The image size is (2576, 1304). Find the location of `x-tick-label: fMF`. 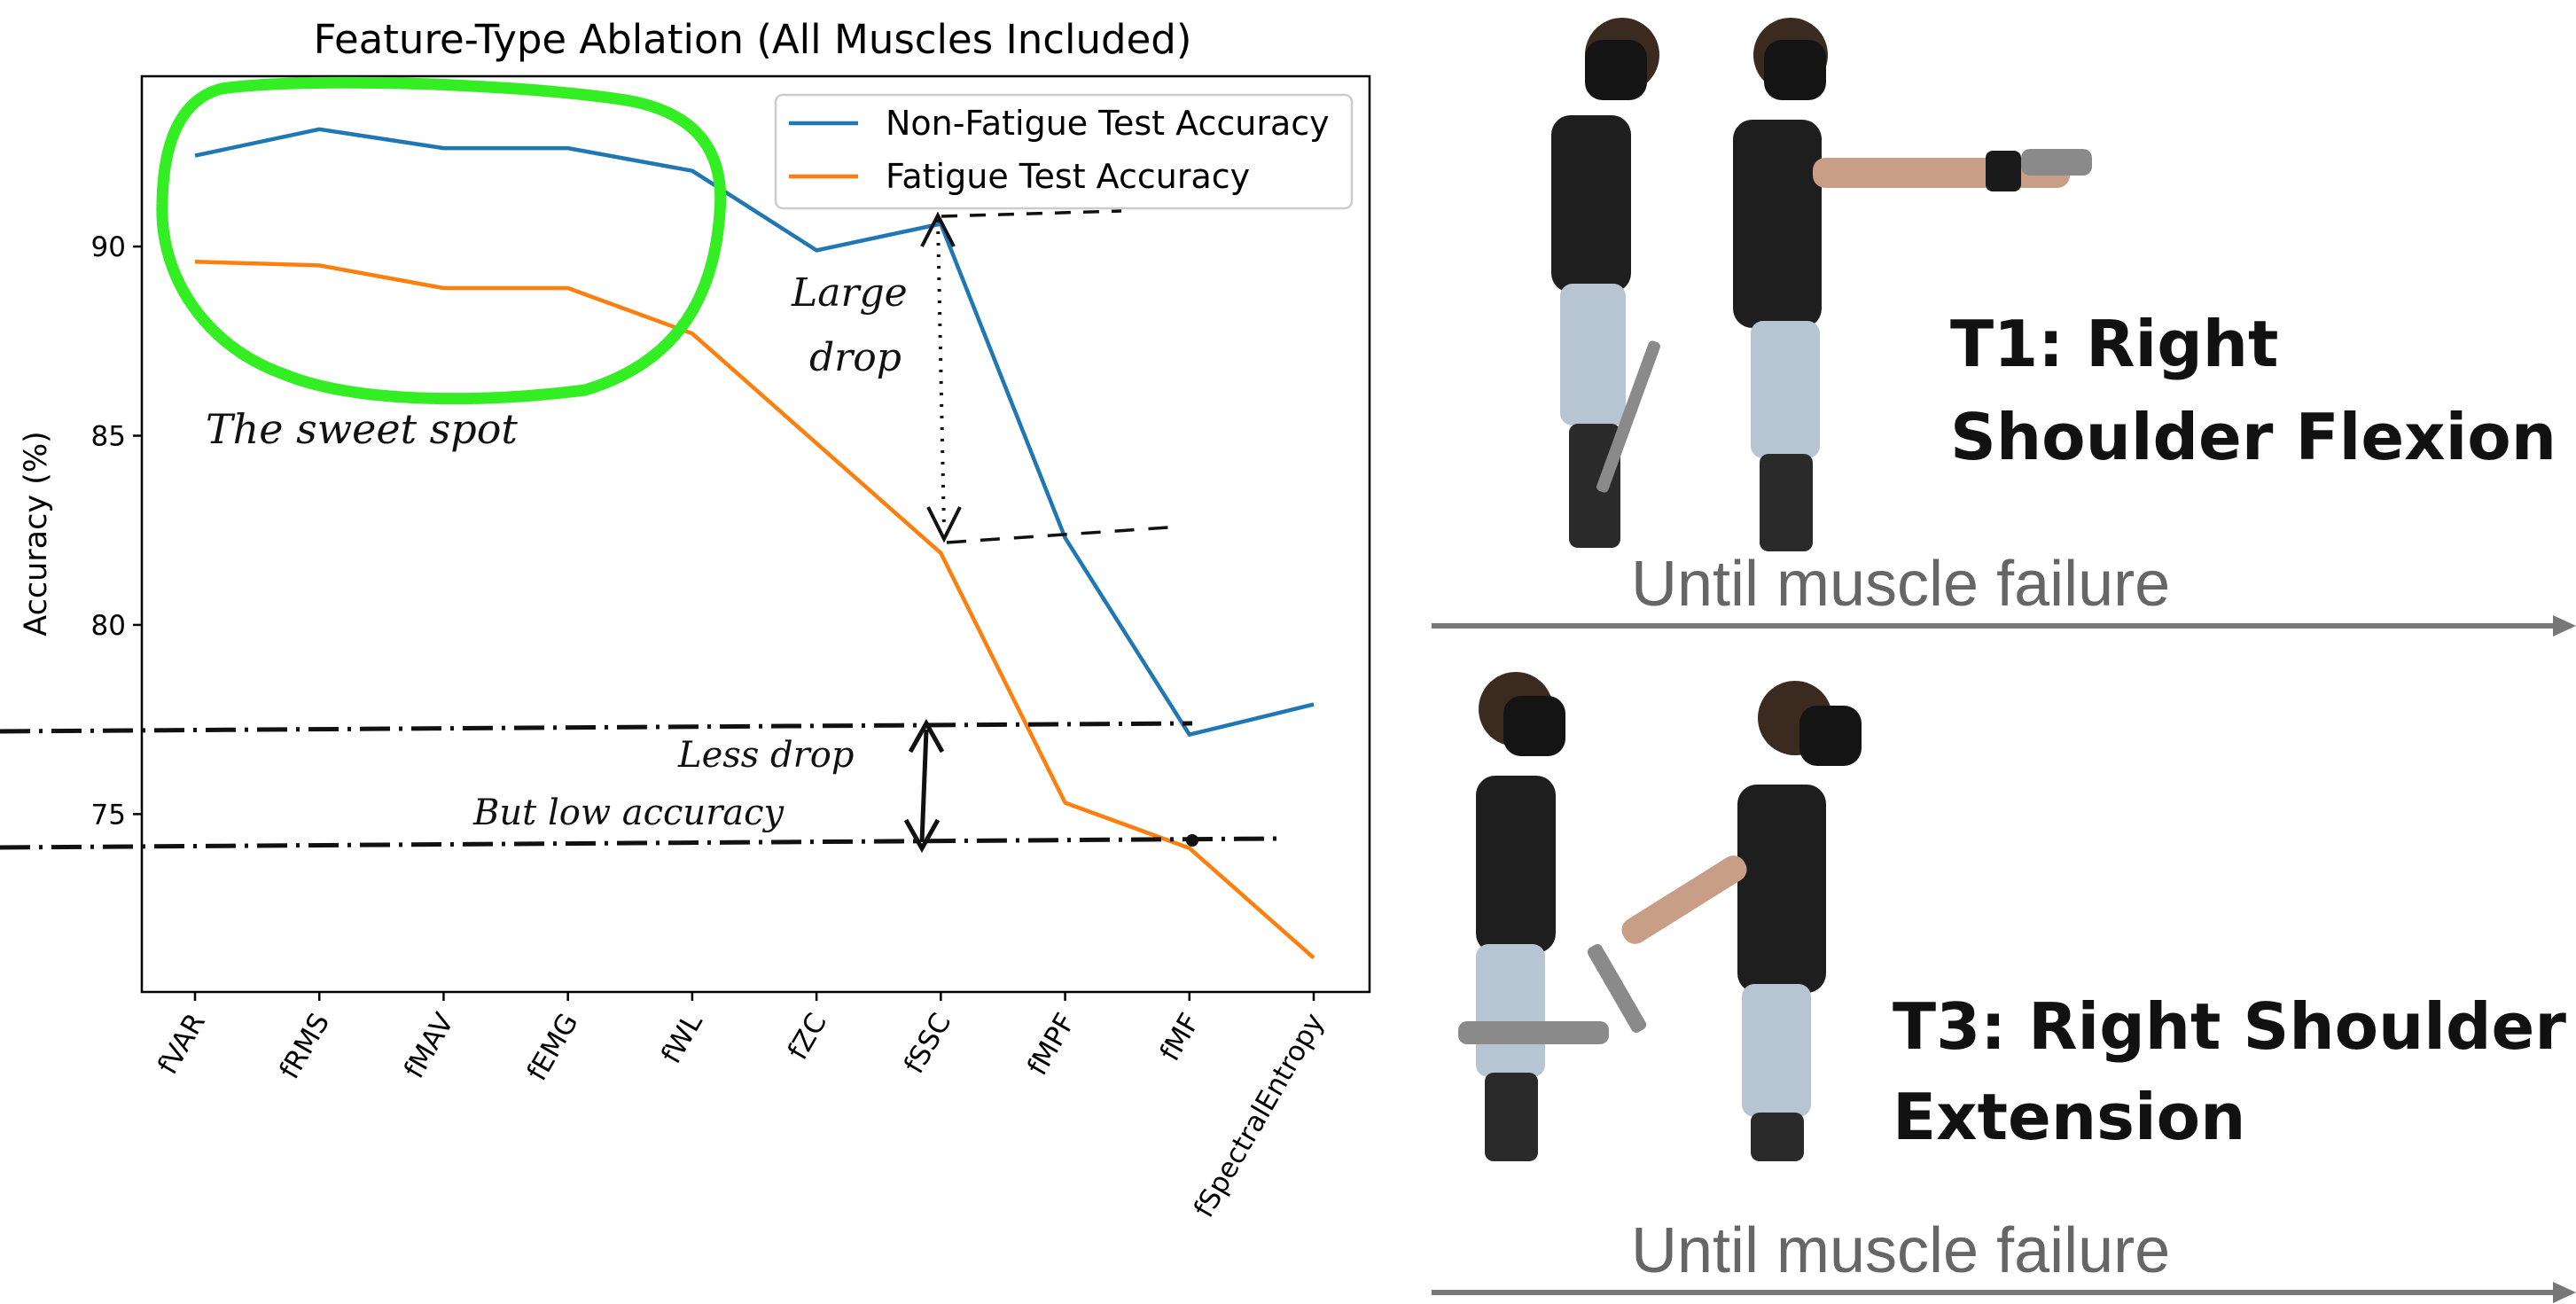

x-tick-label: fMF is located at coordinates (1180, 1037).